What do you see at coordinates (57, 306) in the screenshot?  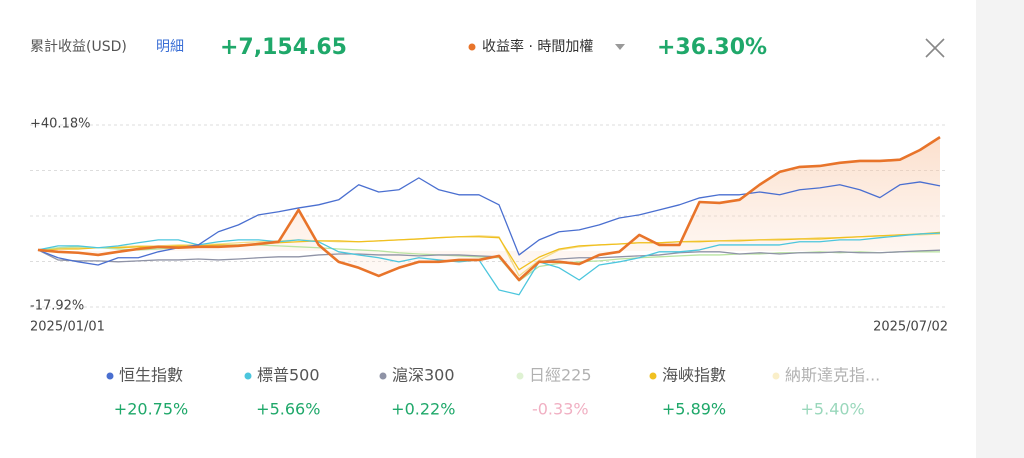 I see `y-tick-label: -17.92%` at bounding box center [57, 306].